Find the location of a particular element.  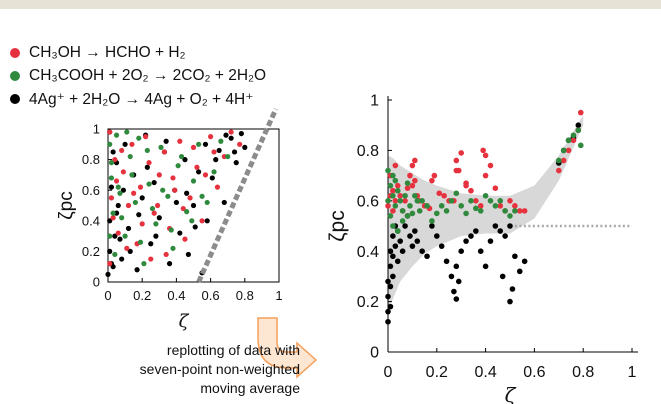

x-tick-label: 0 is located at coordinates (107, 295).